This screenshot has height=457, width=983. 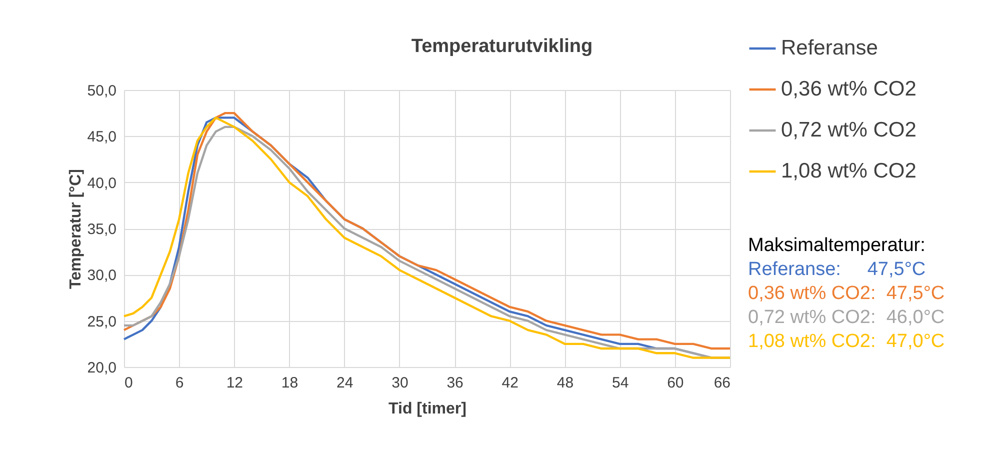 What do you see at coordinates (620, 383) in the screenshot?
I see `x-tick-label: 54` at bounding box center [620, 383].